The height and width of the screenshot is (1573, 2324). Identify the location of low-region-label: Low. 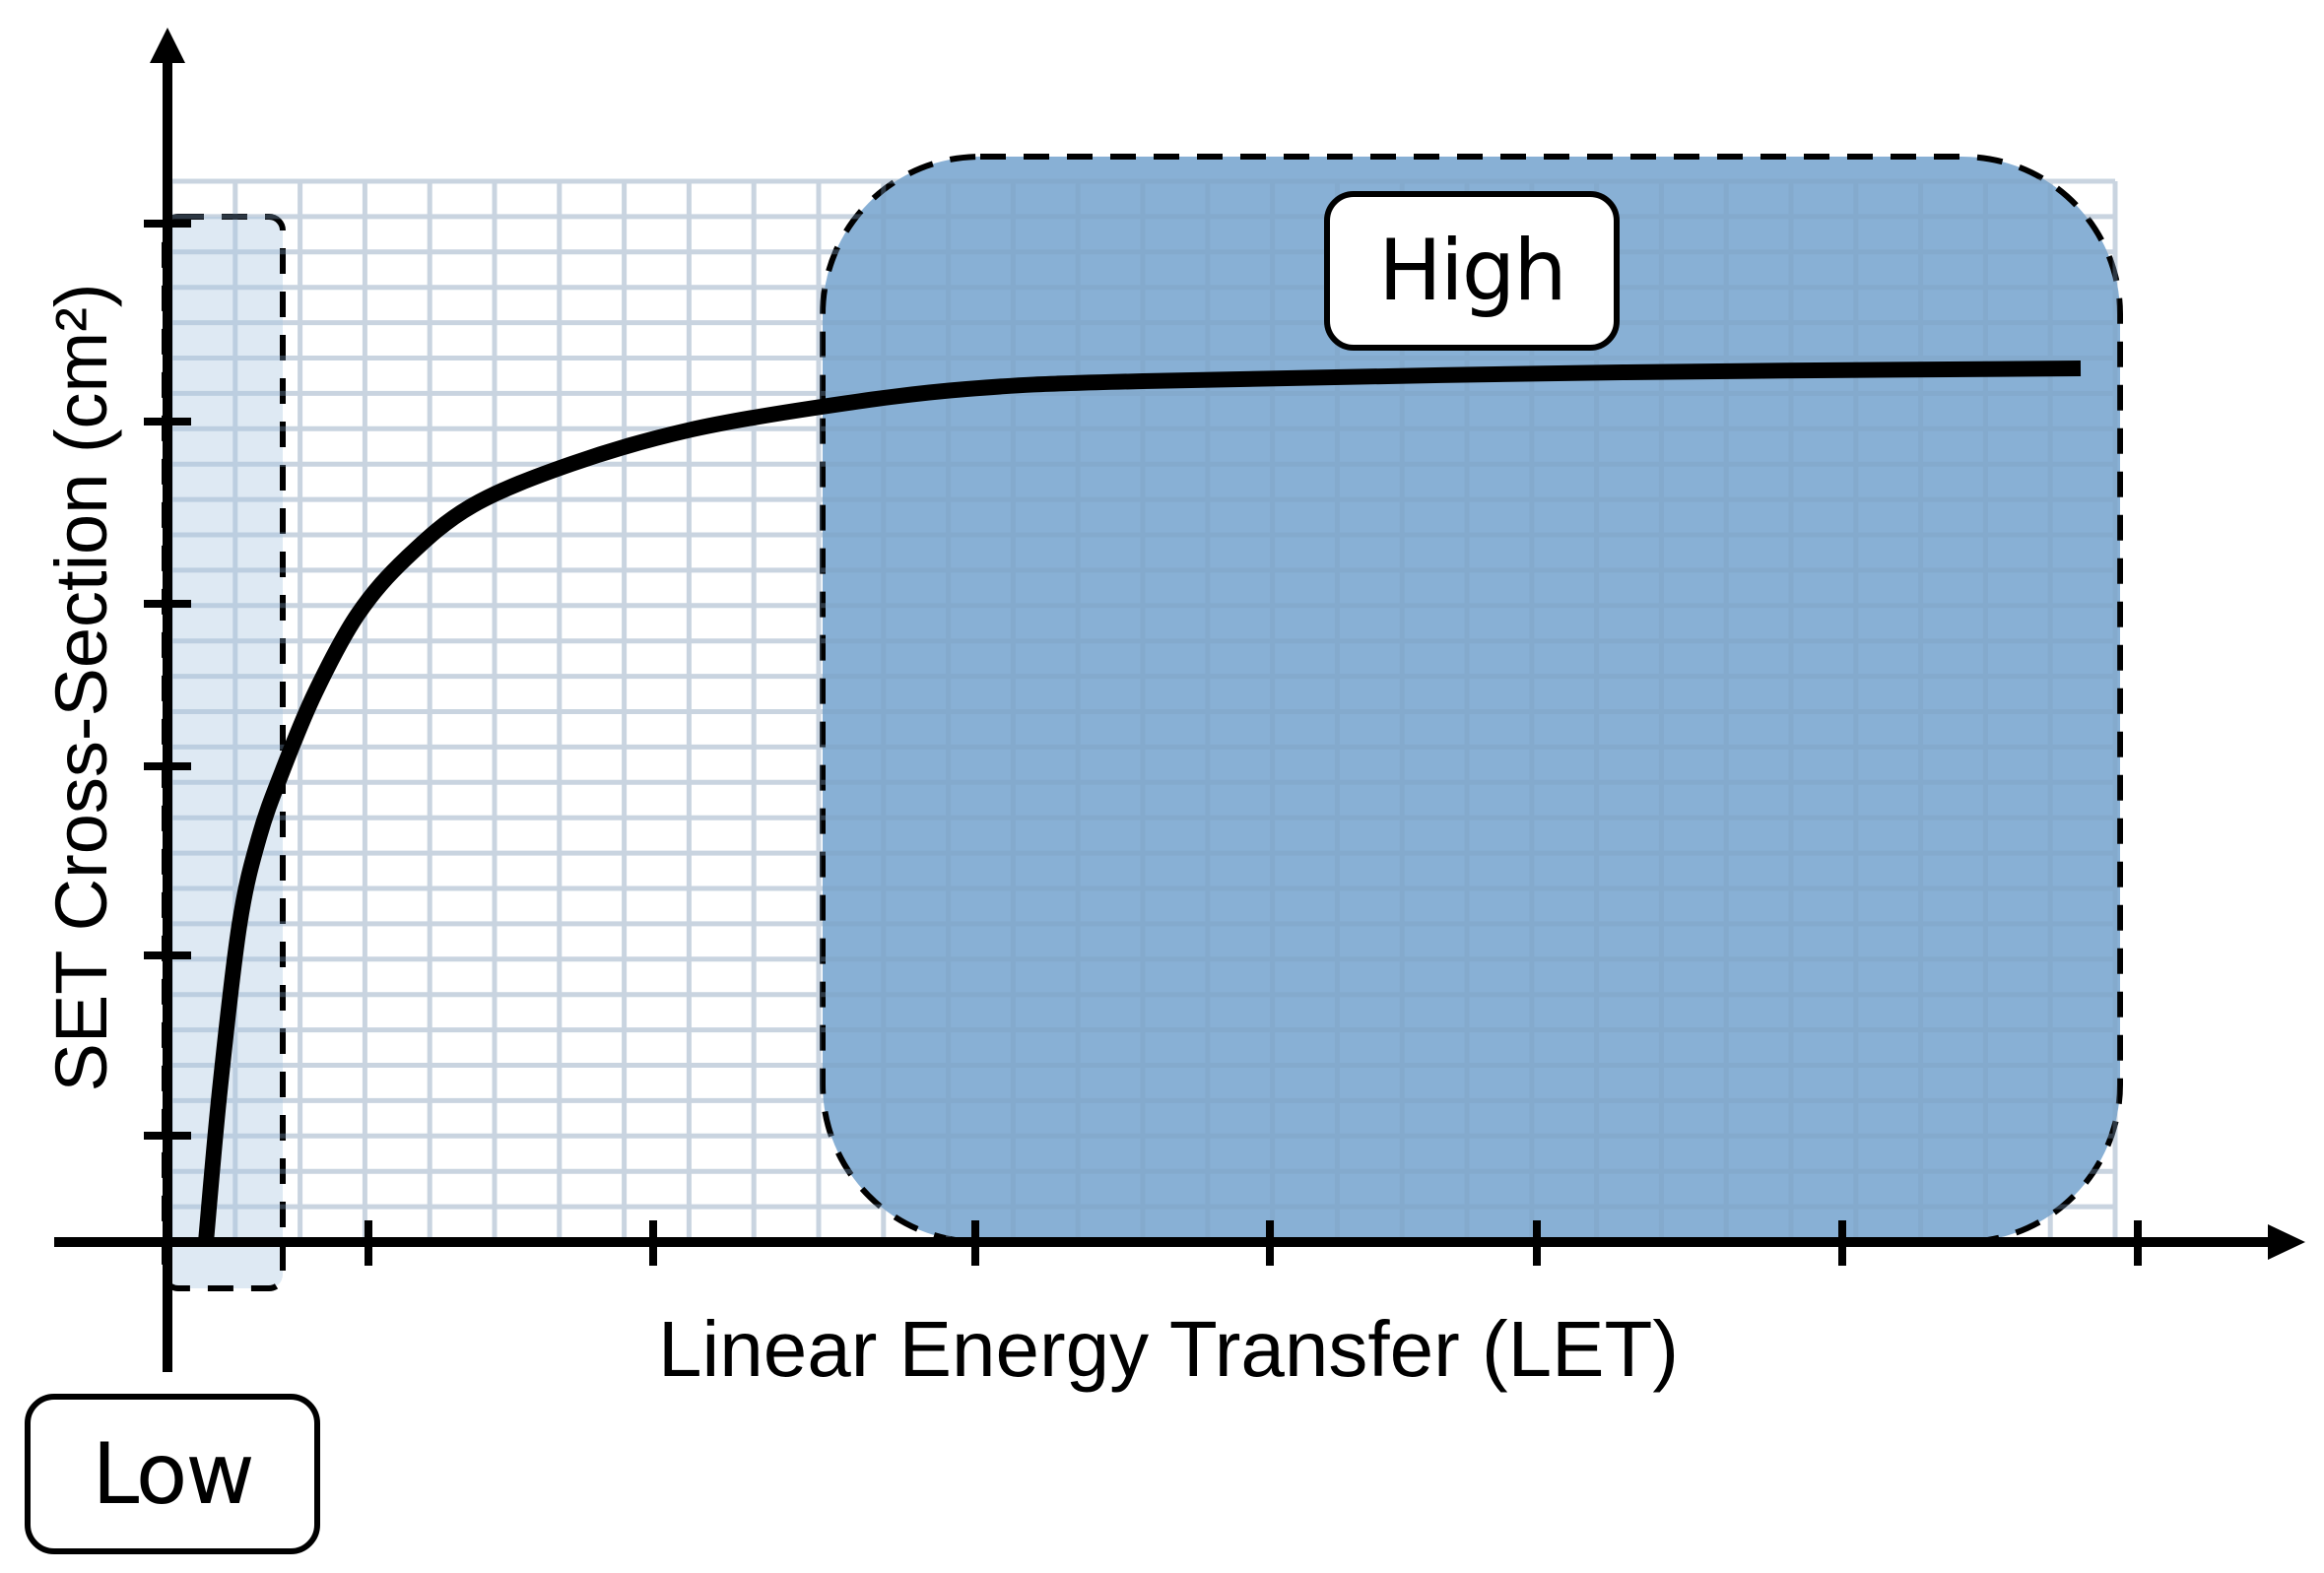
(172, 1474).